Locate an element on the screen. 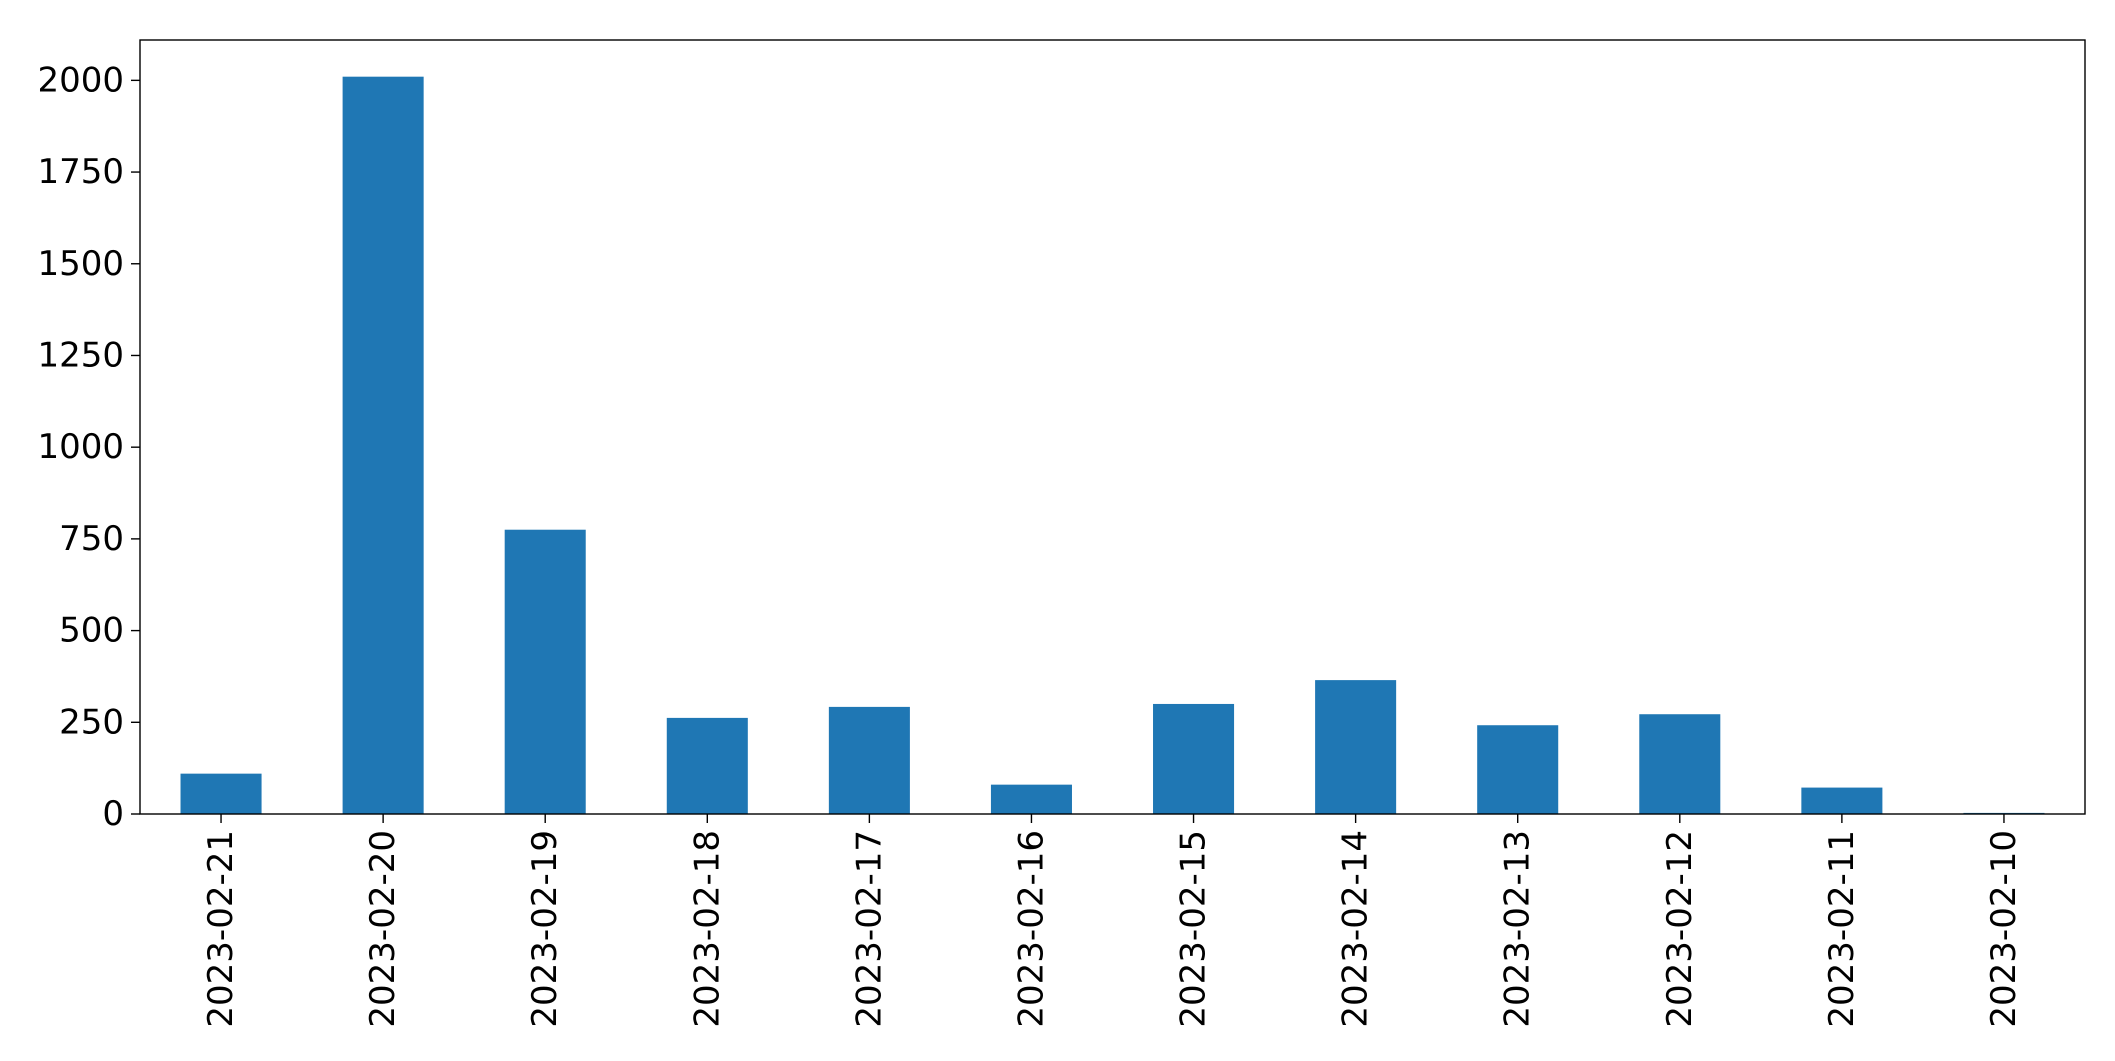 This screenshot has height=1061, width=2115. x-tick-label: 2023-02-14 is located at coordinates (1356, 929).